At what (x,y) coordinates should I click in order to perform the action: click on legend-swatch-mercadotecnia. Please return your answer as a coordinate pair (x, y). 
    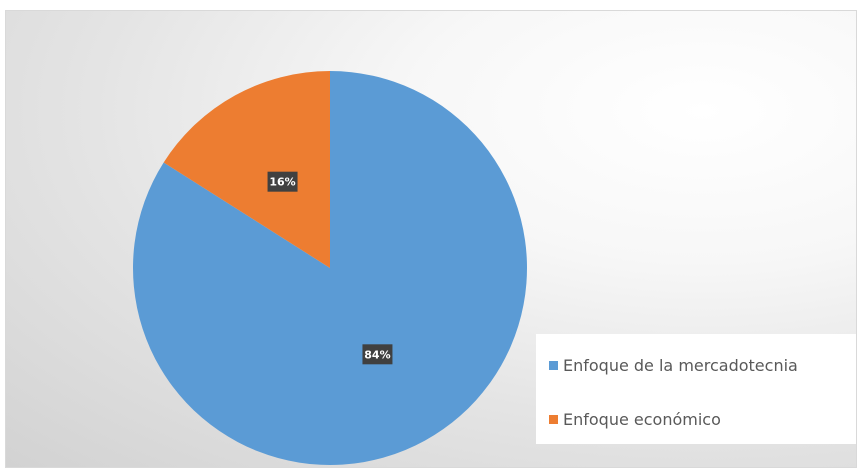
    Looking at the image, I should click on (553, 365).